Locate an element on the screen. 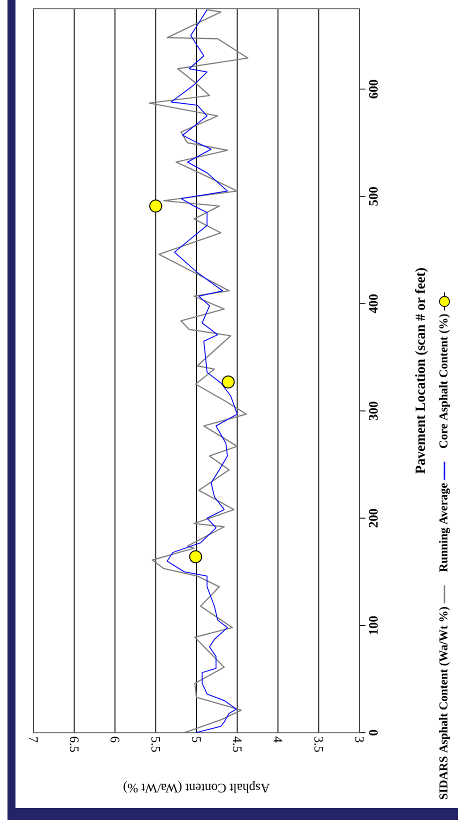  legend-label: Core Asphalt Content (%) is located at coordinates (444, 381).